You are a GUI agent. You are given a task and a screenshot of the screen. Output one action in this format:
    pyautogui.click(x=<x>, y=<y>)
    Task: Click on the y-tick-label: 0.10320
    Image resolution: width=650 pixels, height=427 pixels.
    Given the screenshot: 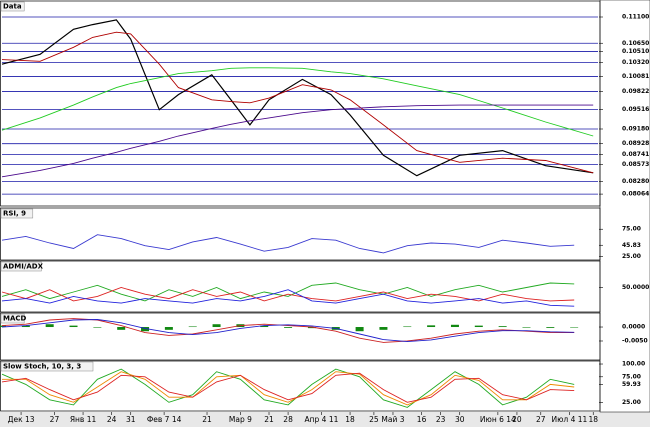 What is the action you would take?
    pyautogui.click(x=635, y=62)
    